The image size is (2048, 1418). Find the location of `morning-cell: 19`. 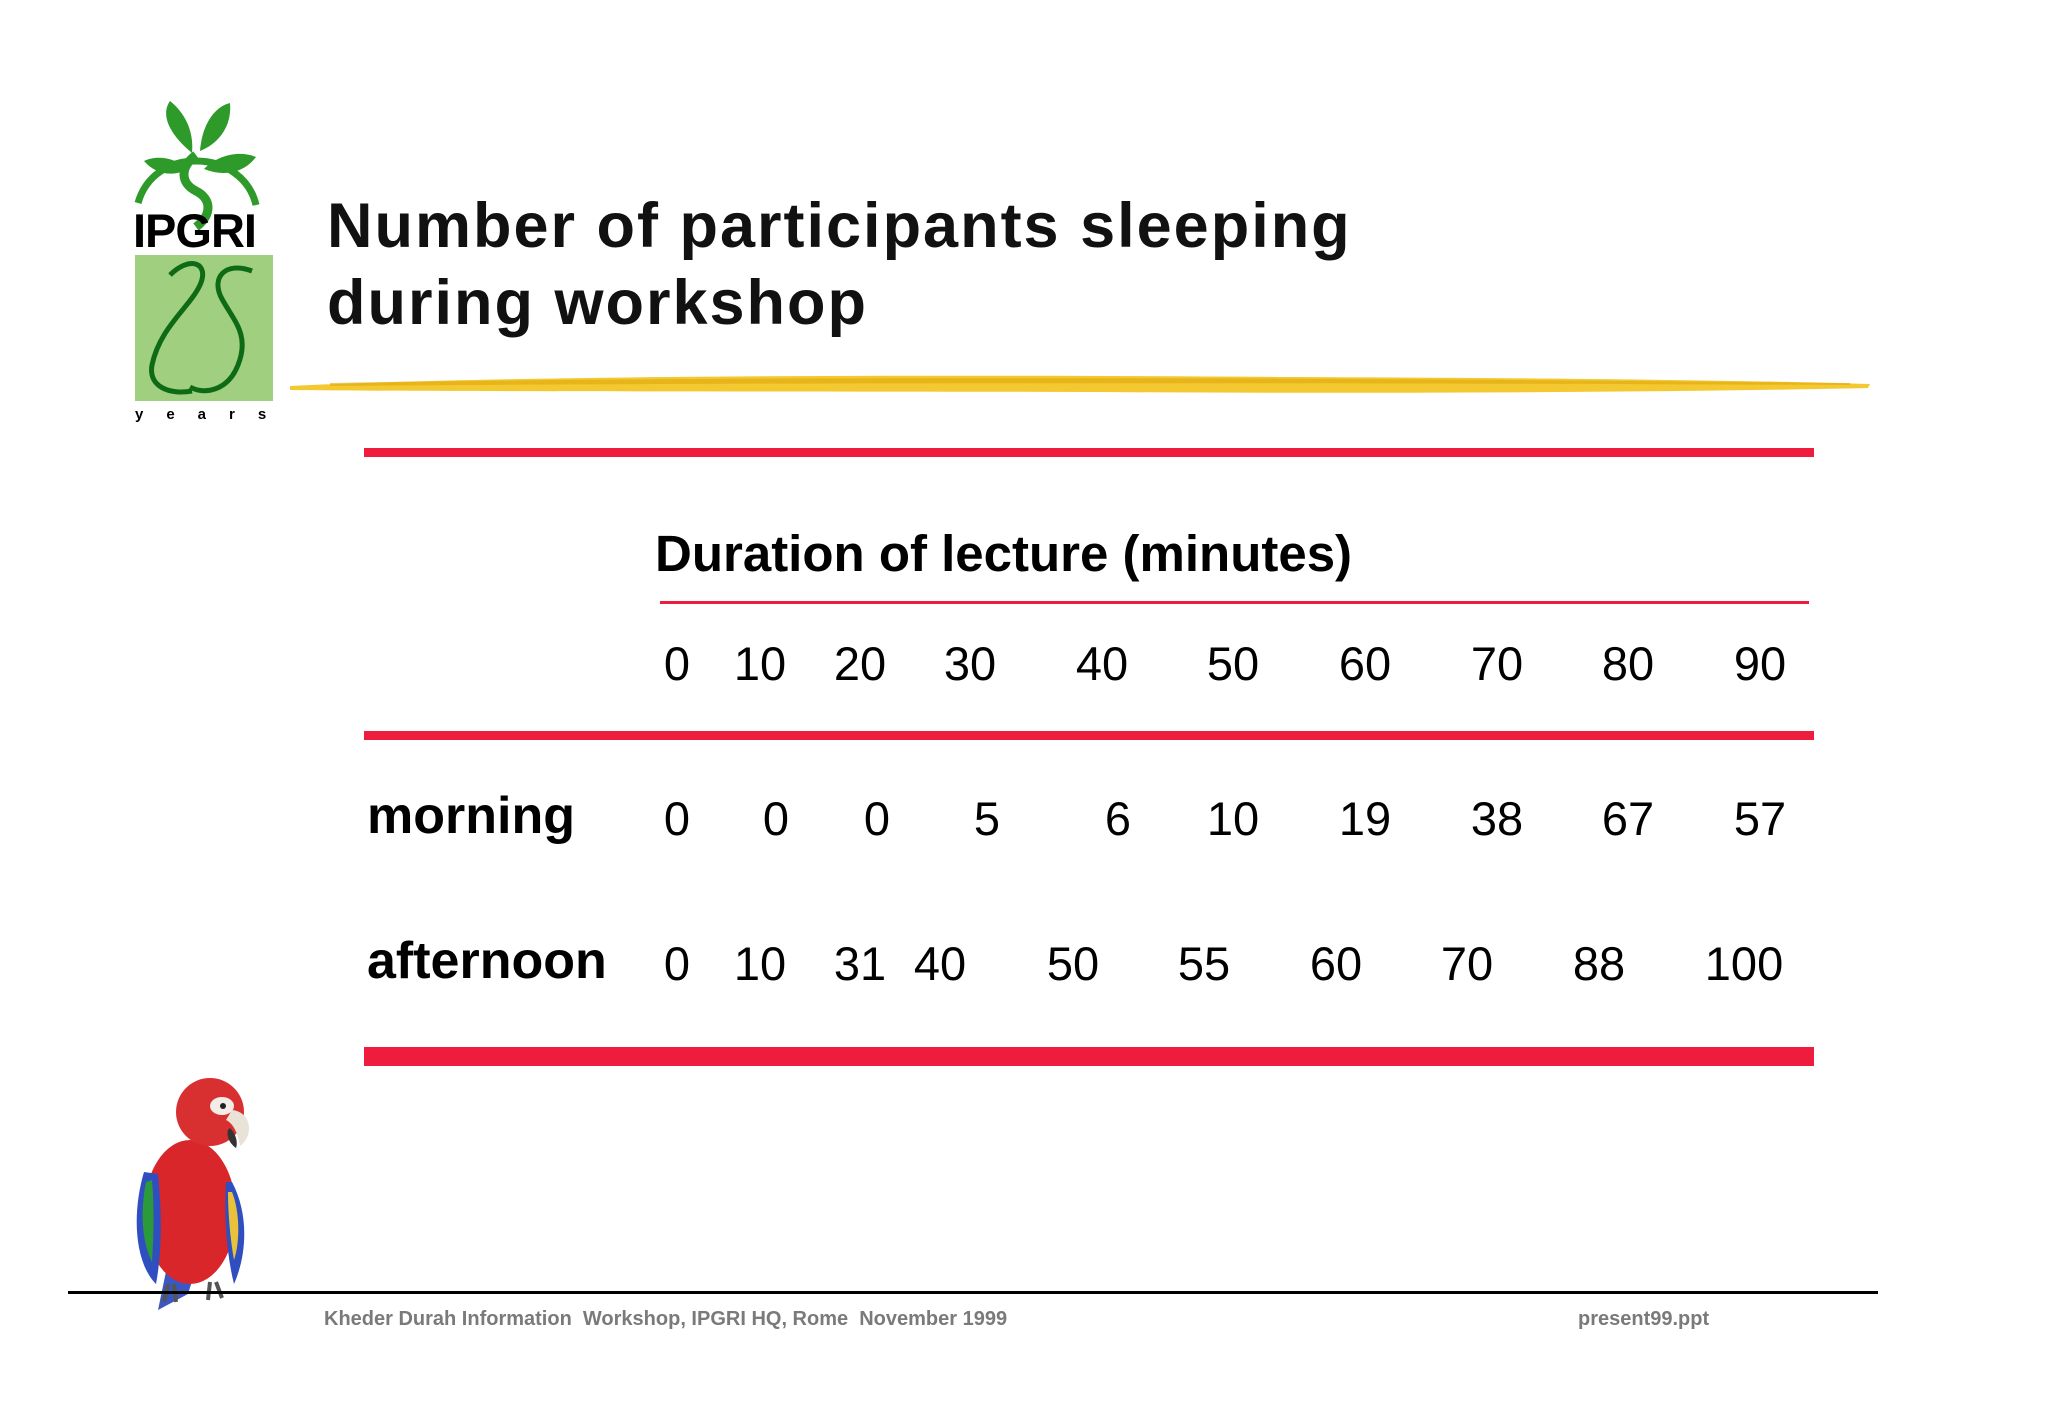

morning-cell: 19 is located at coordinates (1365, 818).